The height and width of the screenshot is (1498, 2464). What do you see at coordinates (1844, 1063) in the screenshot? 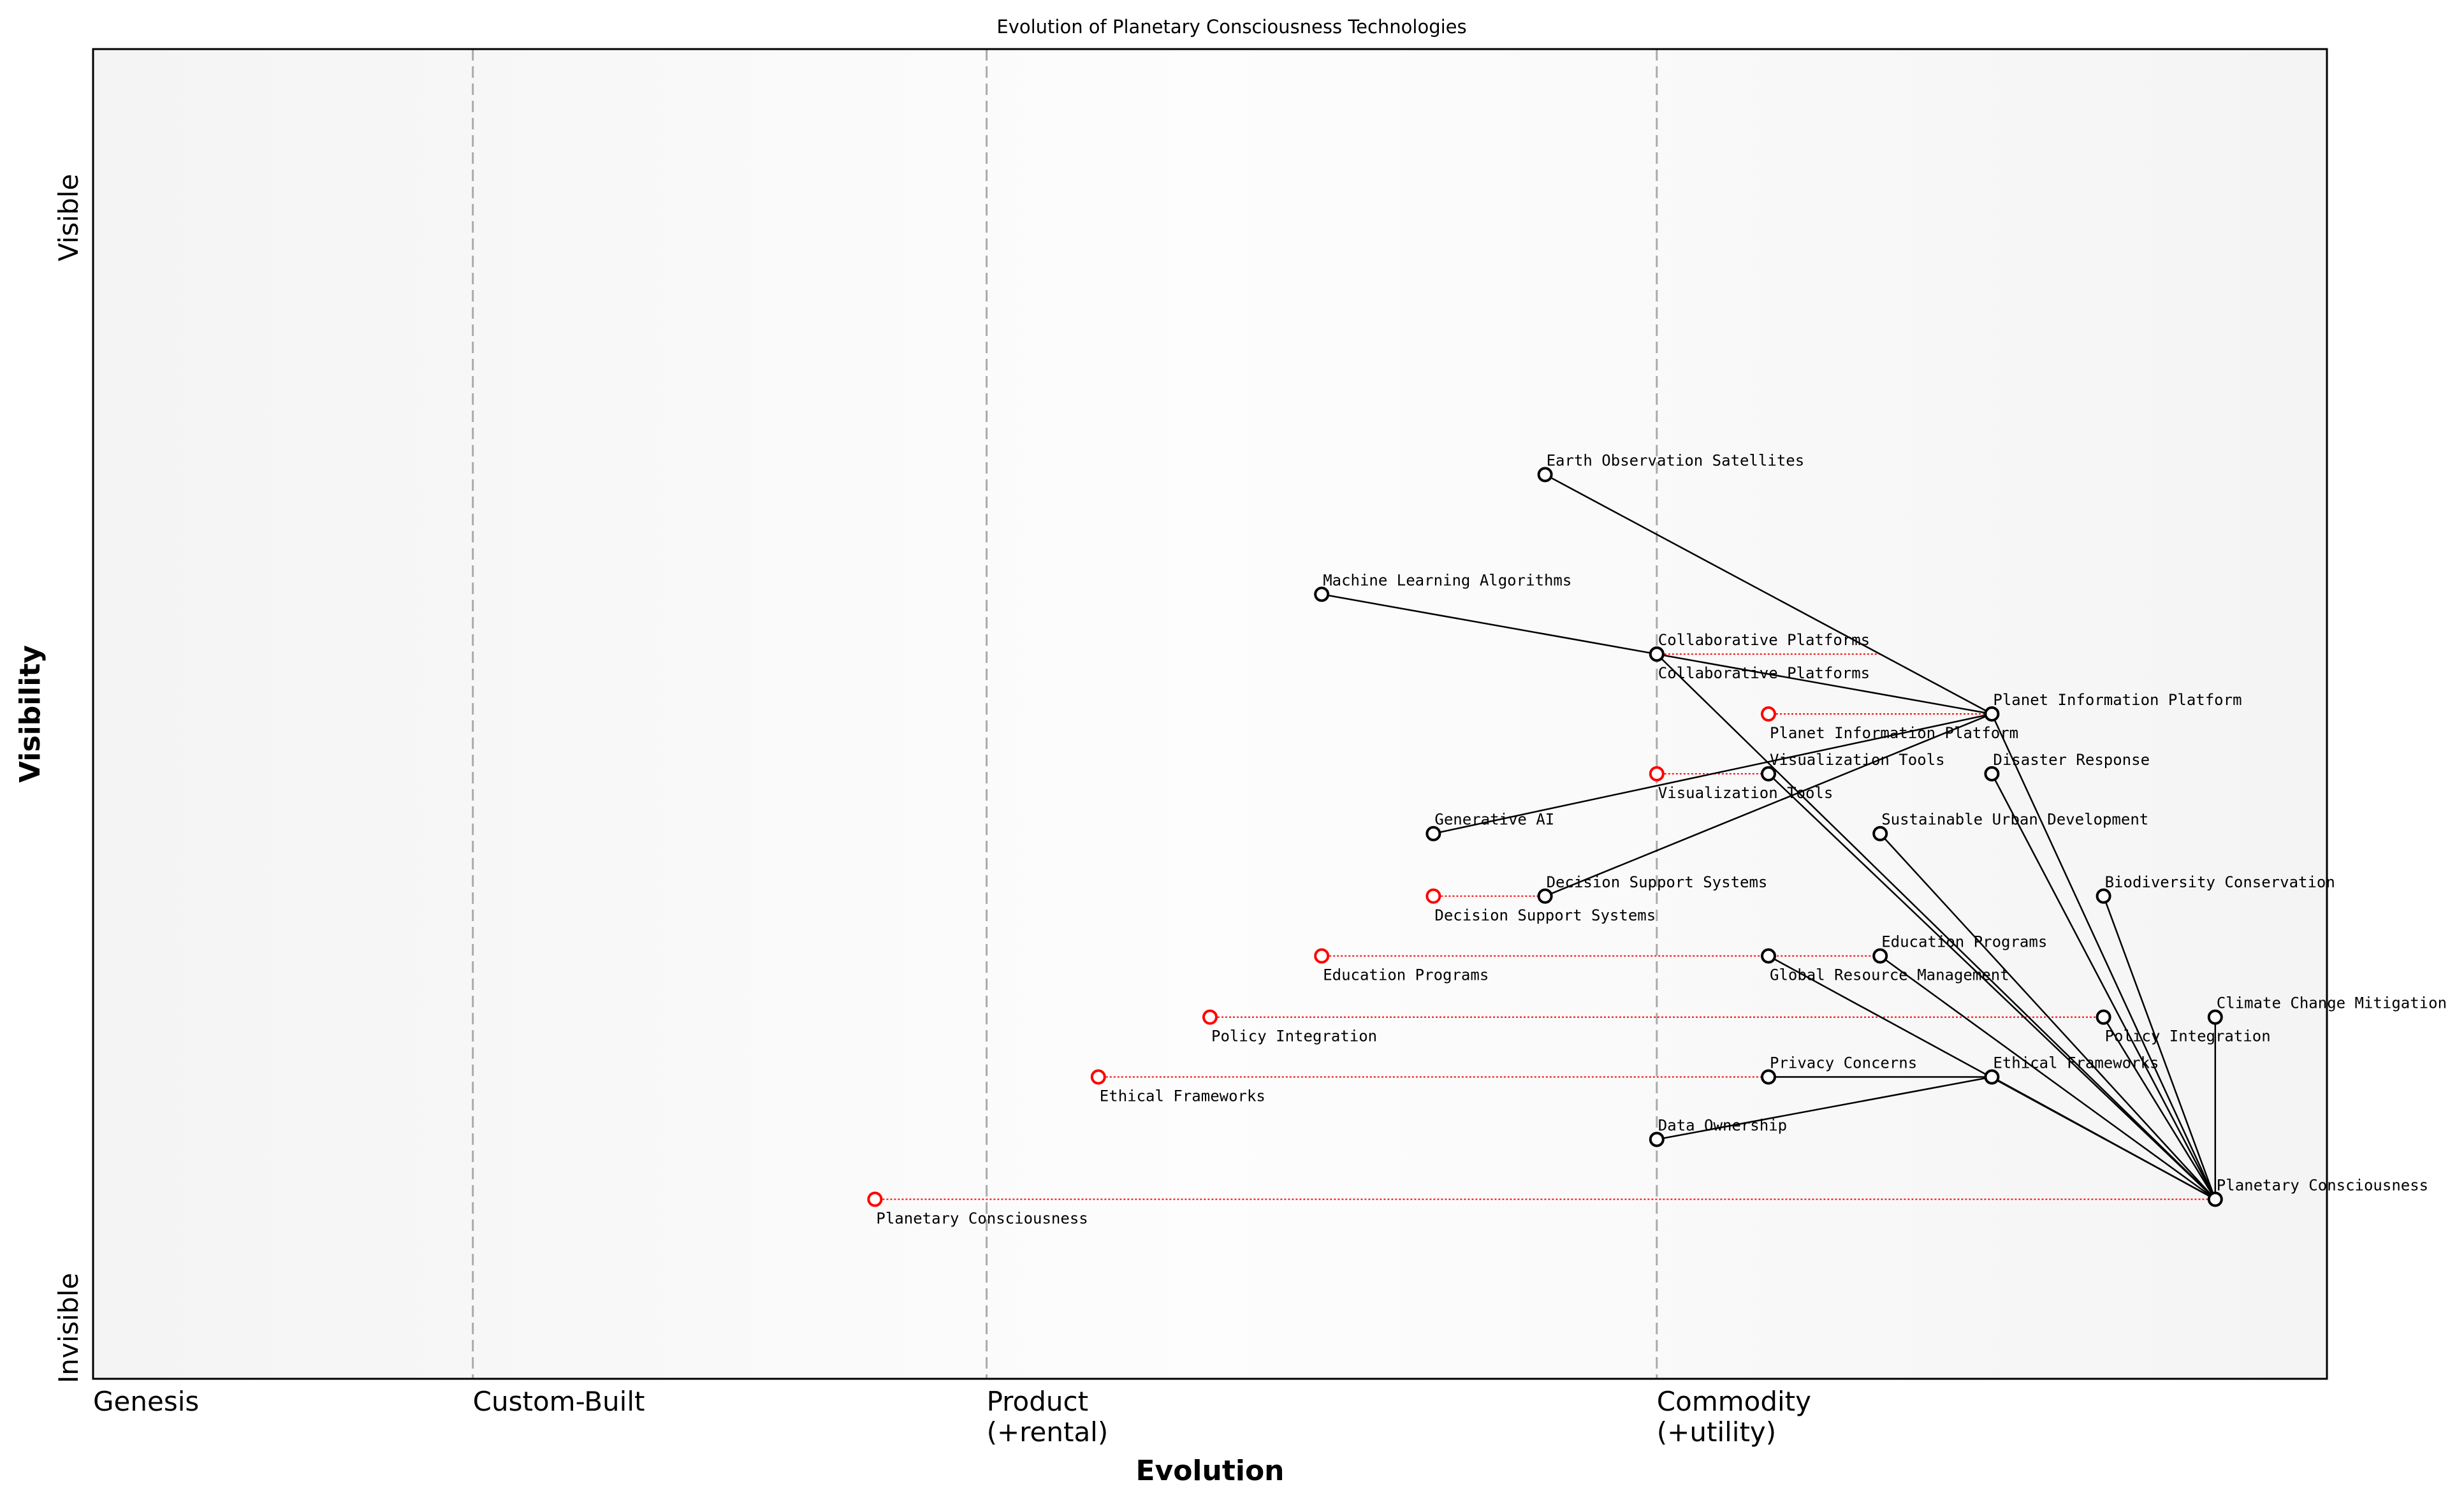
I see `component-label: Privacy Concerns` at bounding box center [1844, 1063].